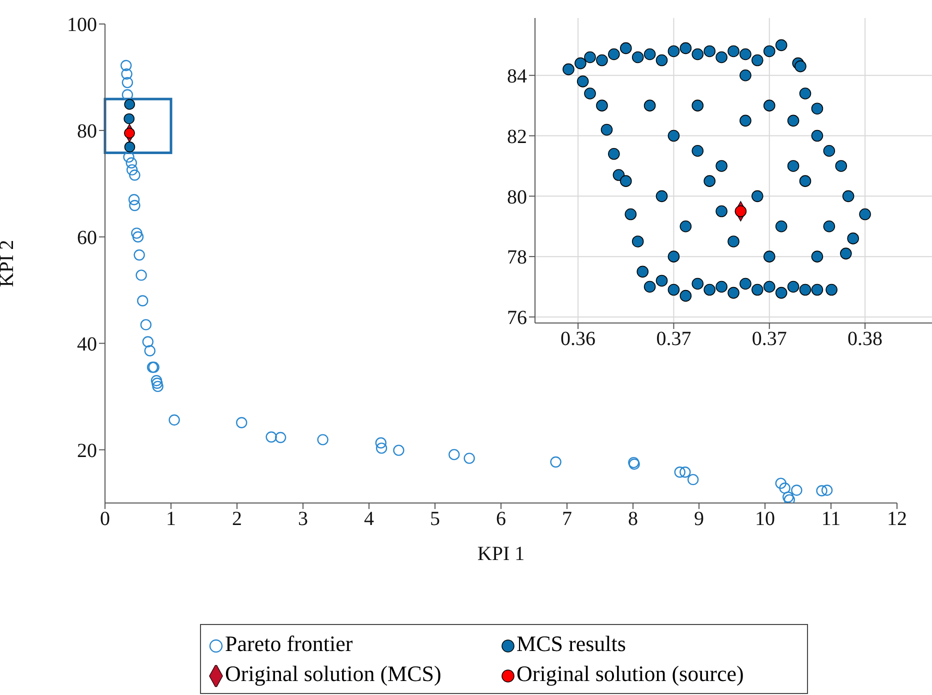  I want to click on x-tick-label: 11, so click(831, 519).